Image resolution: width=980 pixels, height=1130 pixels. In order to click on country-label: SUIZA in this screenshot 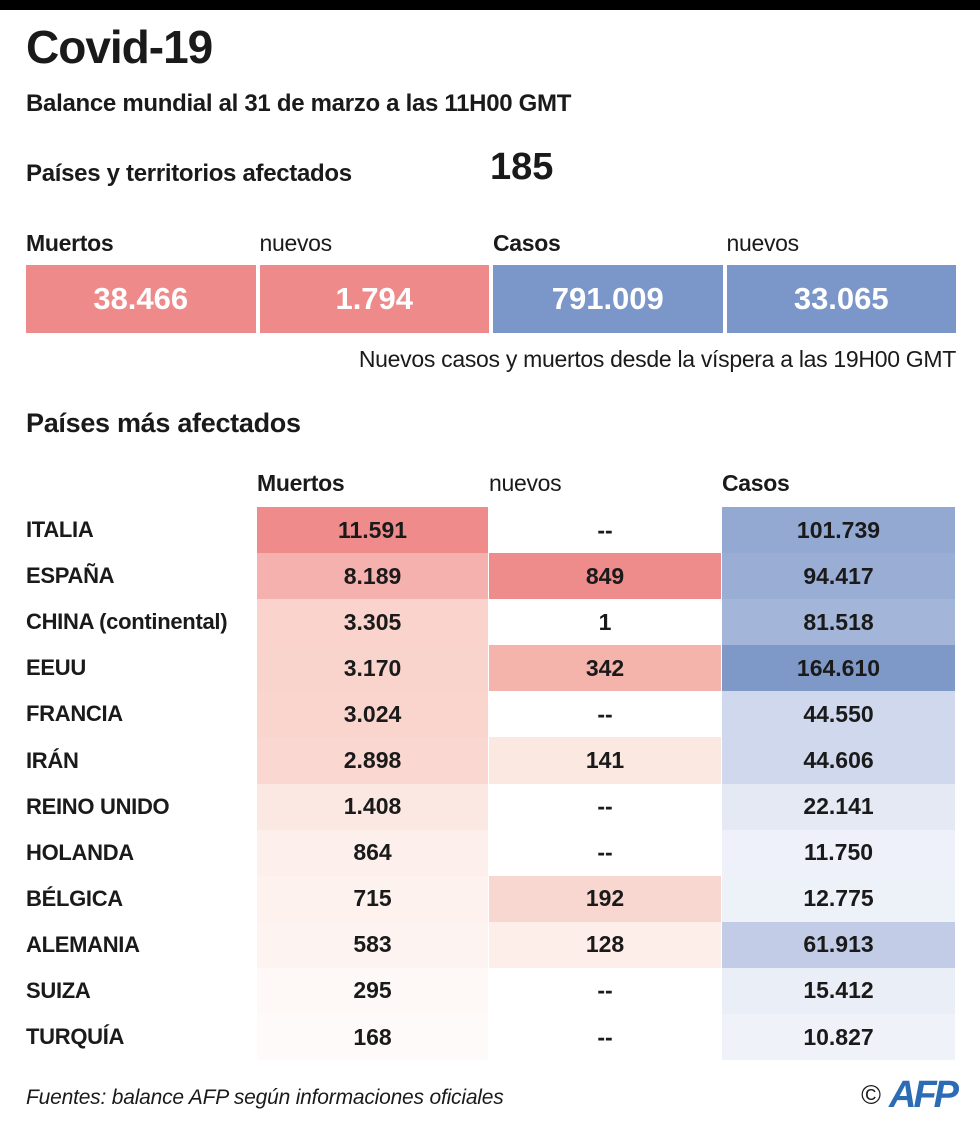, I will do `click(141, 991)`.